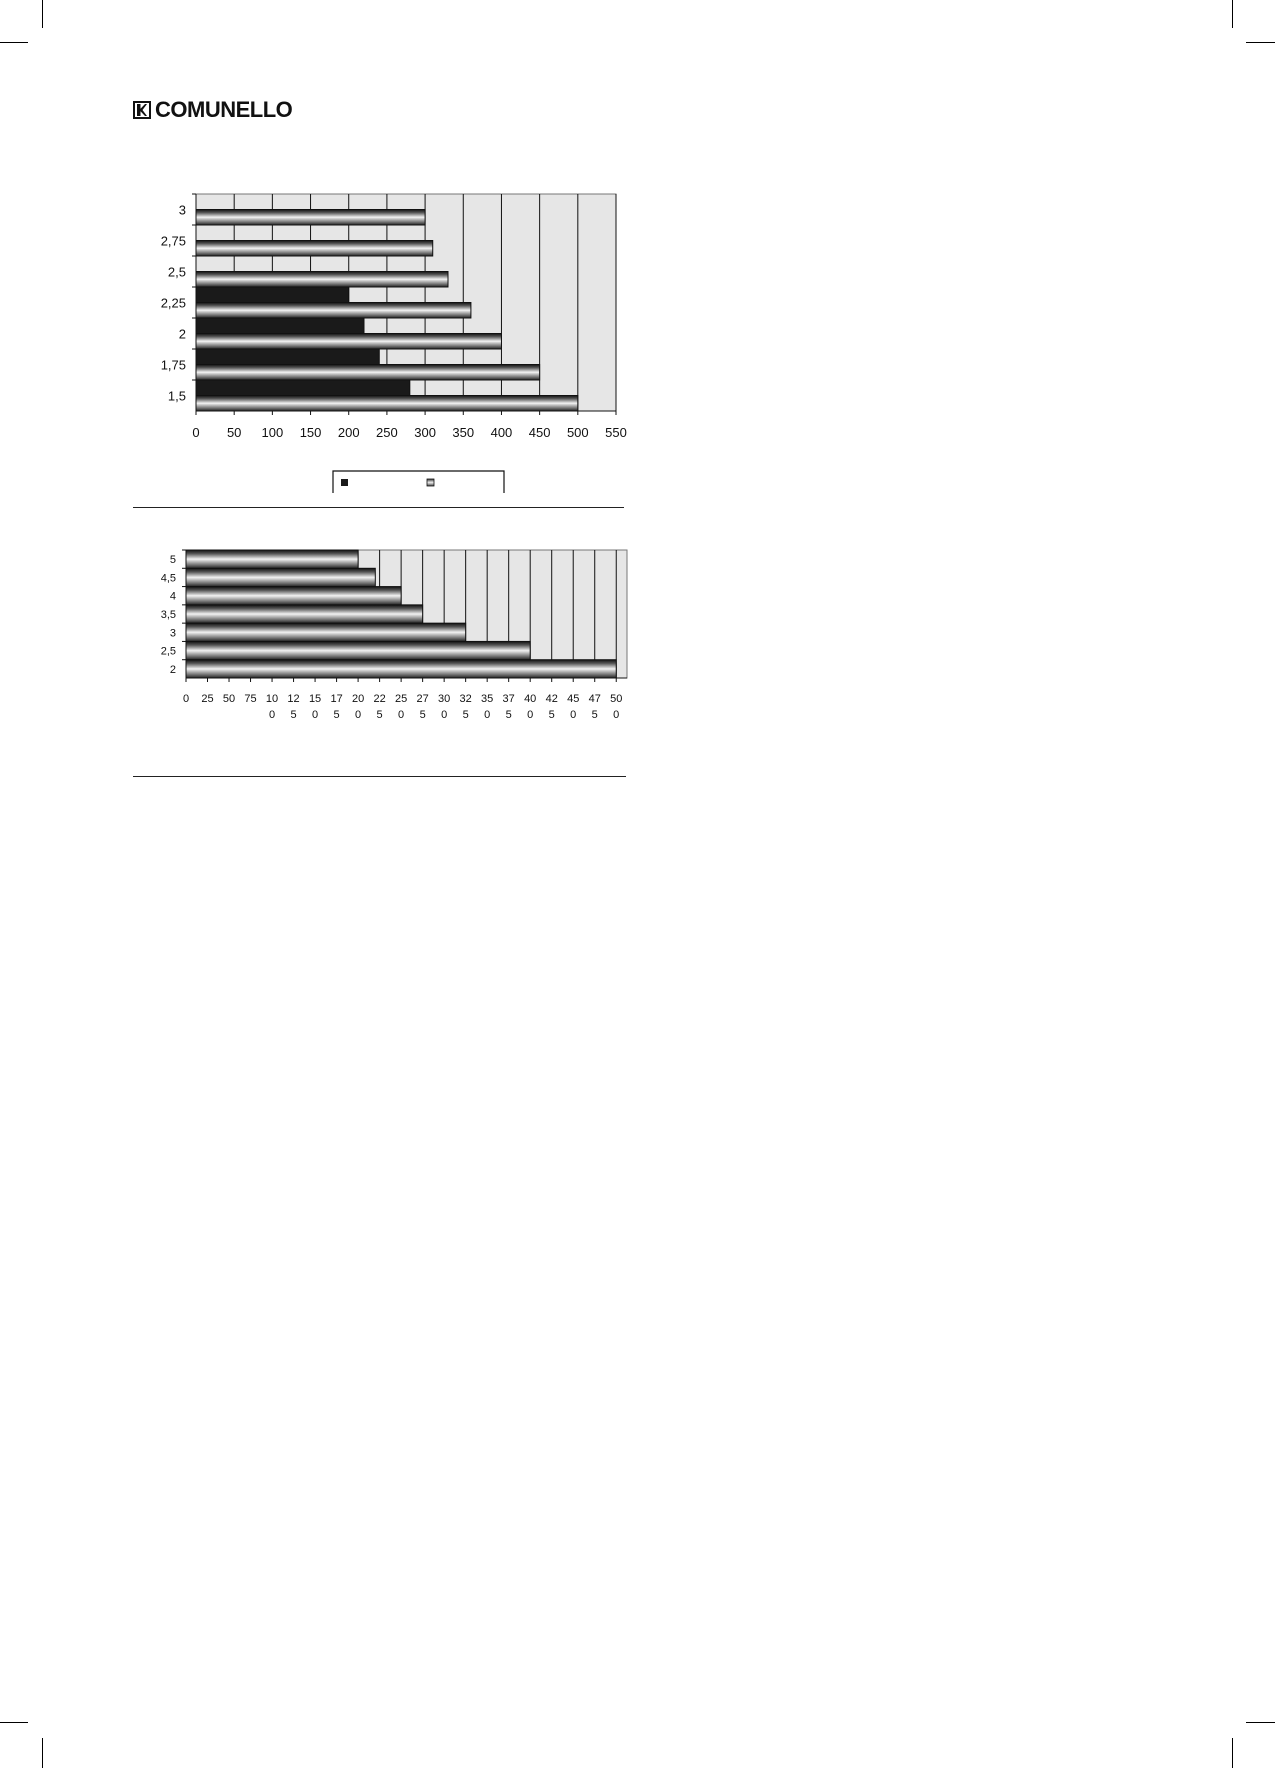  Describe the element at coordinates (272, 699) in the screenshot. I see `x-tick-label-line: 10` at that location.